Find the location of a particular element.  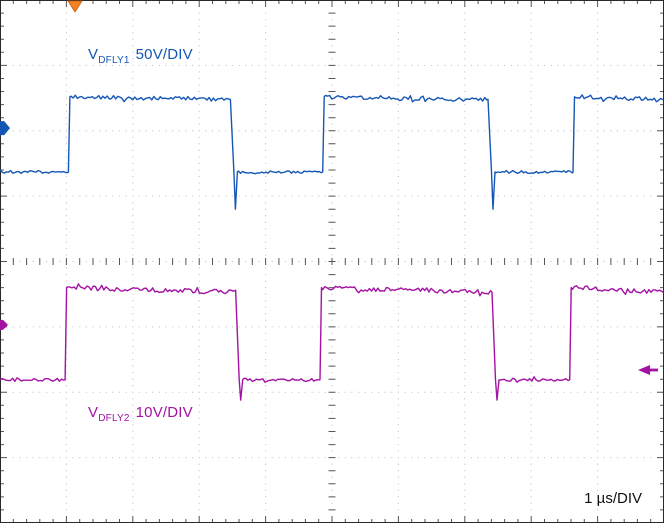

ch2-label: VDFLY2 10V/DIV is located at coordinates (140, 414).